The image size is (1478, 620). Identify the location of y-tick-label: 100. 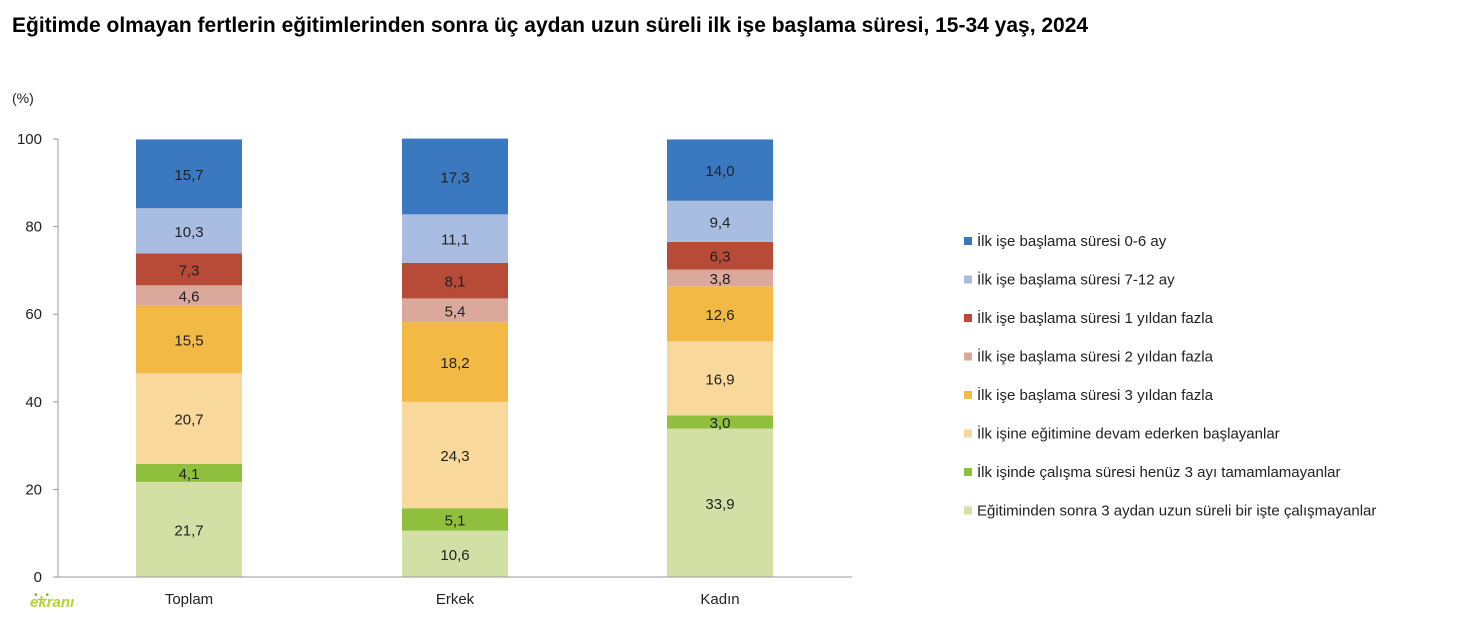
(29, 139).